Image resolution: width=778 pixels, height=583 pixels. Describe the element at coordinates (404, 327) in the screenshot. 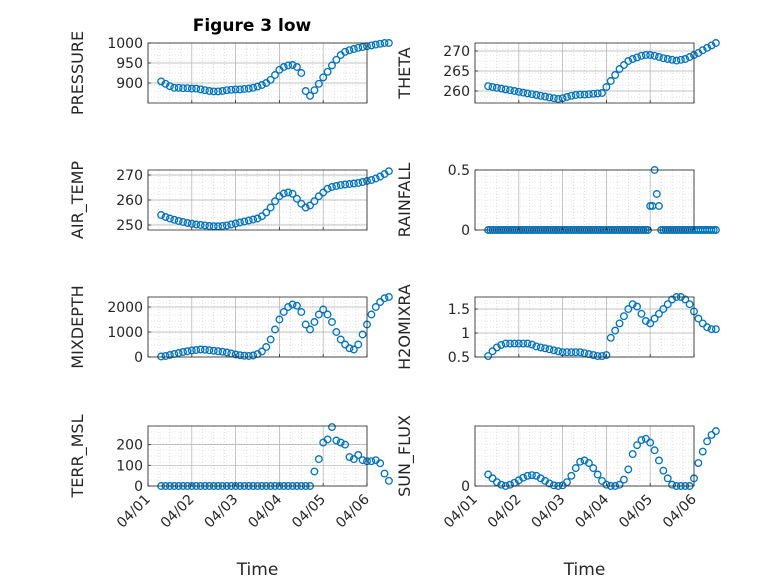

I see `y-axis-label: H2OMIXRA` at that location.